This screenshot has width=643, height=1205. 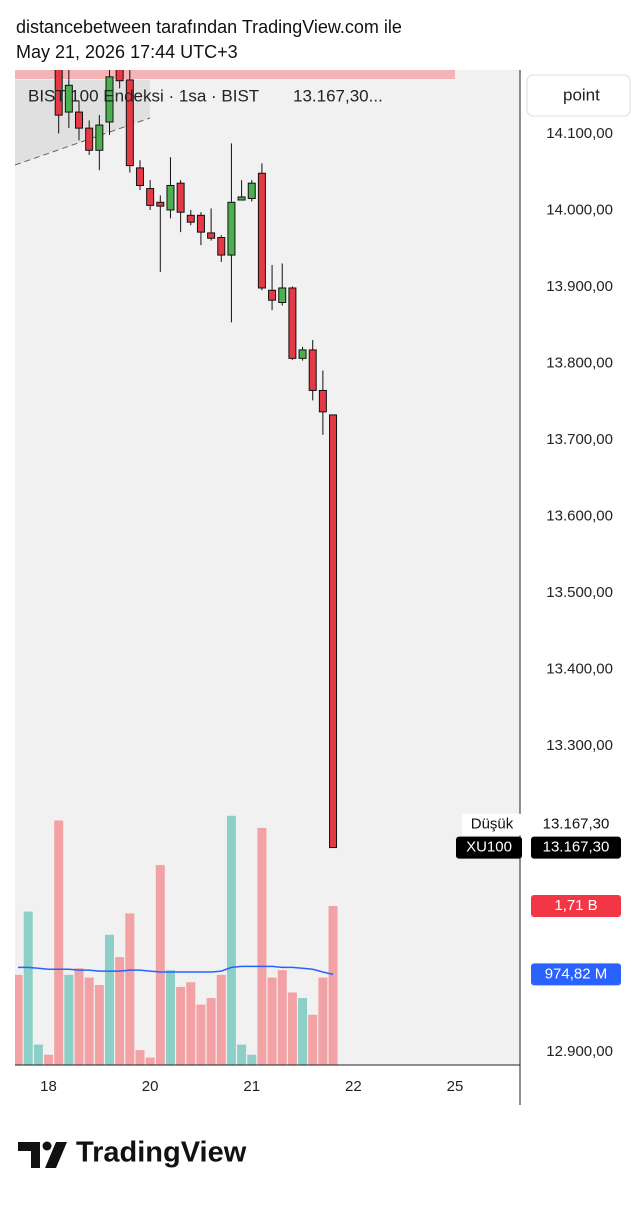 I want to click on last-price-tag: XU100, so click(x=489, y=847).